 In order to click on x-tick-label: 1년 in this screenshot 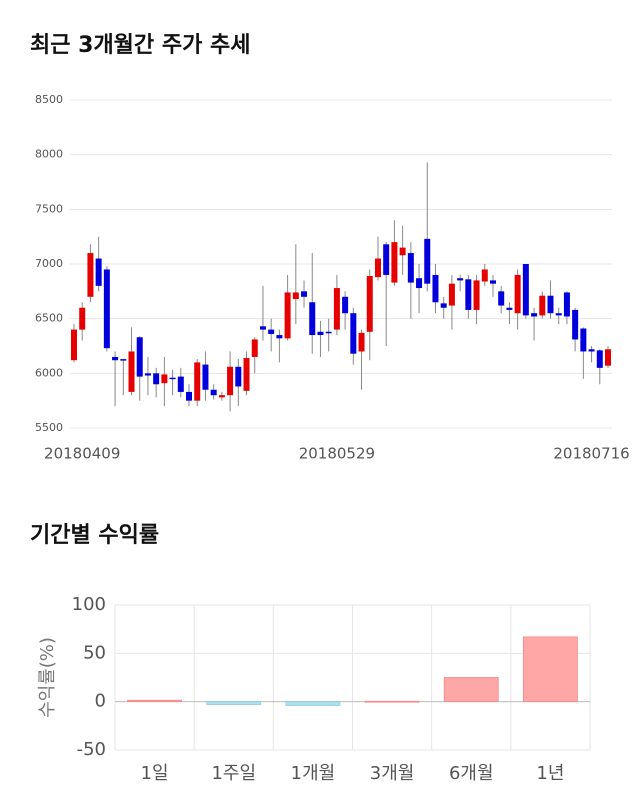, I will do `click(550, 773)`.